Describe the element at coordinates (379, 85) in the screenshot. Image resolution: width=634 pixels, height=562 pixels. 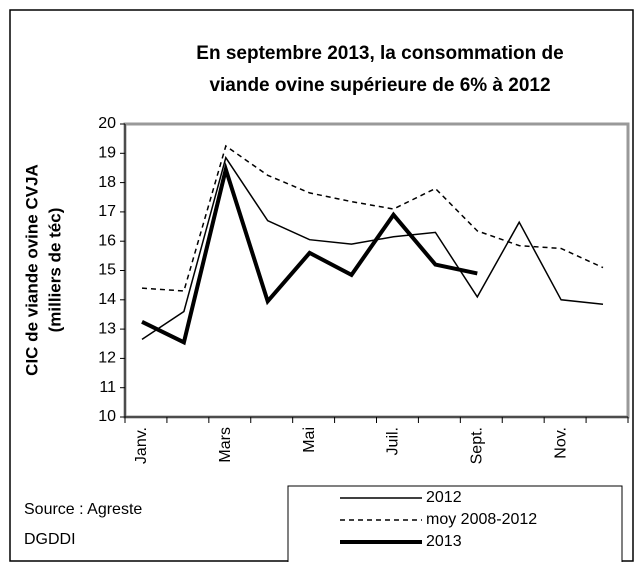
I see `chart-title: viande ovine supérieure de 6% à 2012` at that location.